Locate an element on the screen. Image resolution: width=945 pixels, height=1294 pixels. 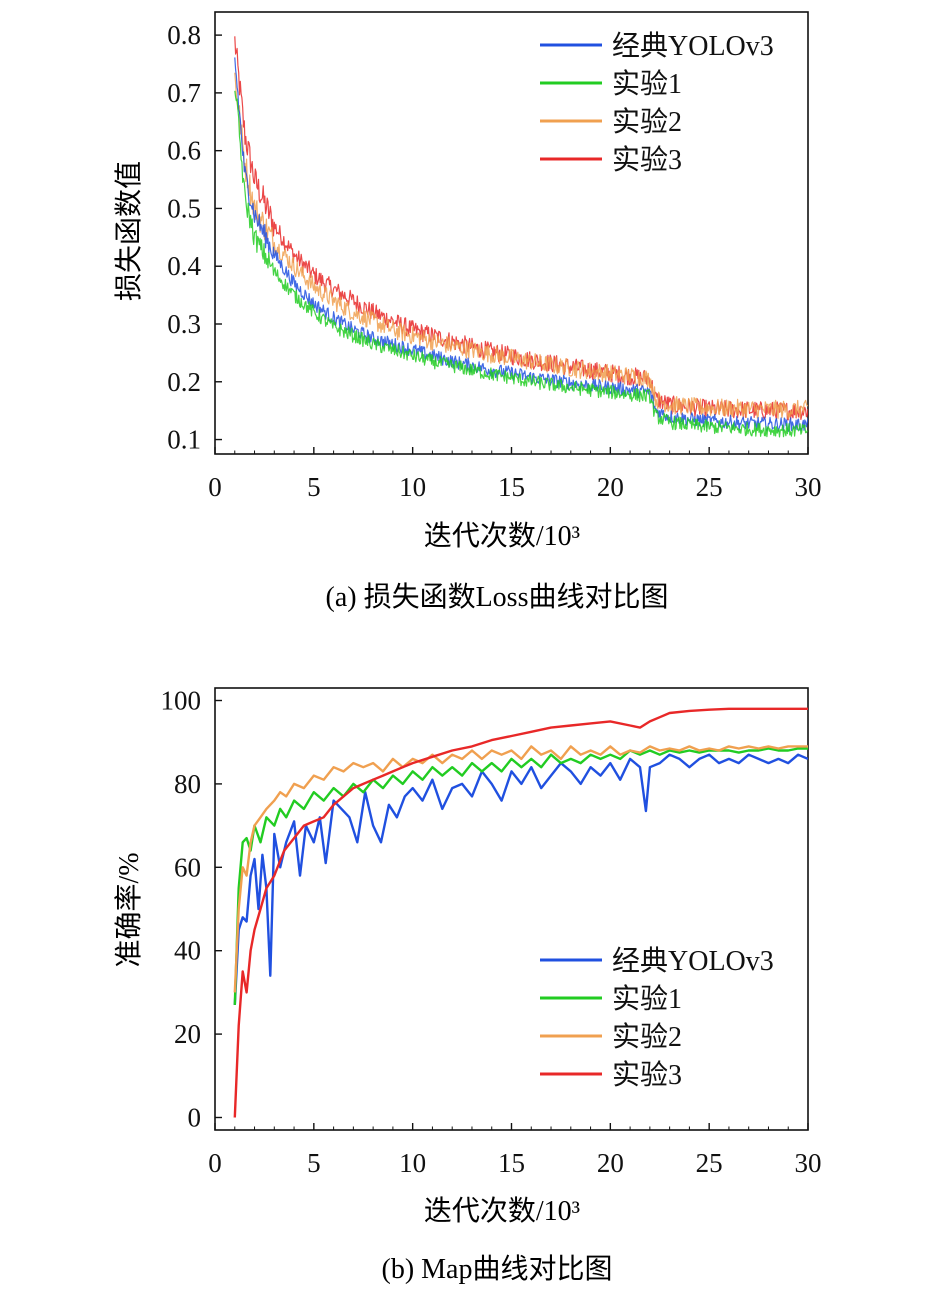
y-tick-label-loss: 0.5 is located at coordinates (184, 208).